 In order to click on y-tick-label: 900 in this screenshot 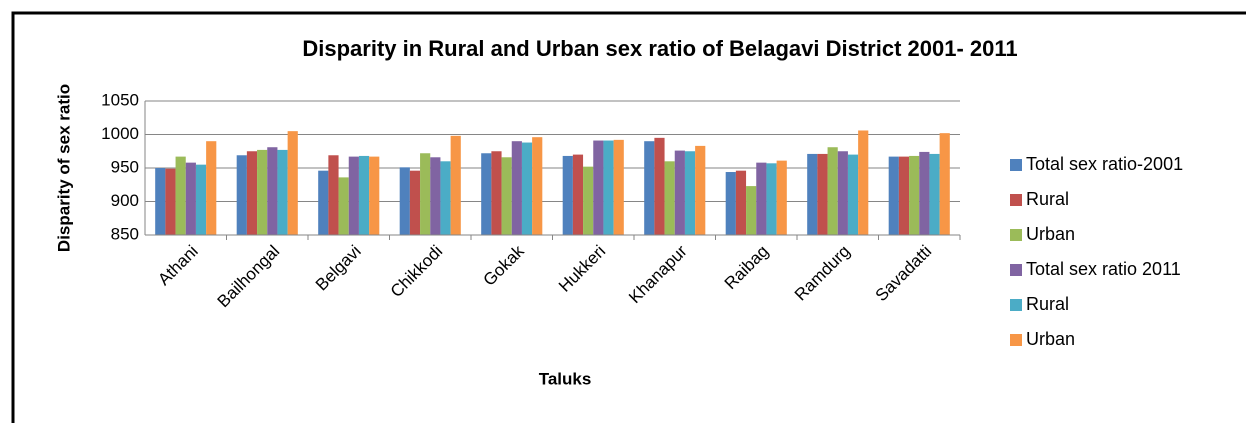, I will do `click(125, 200)`.